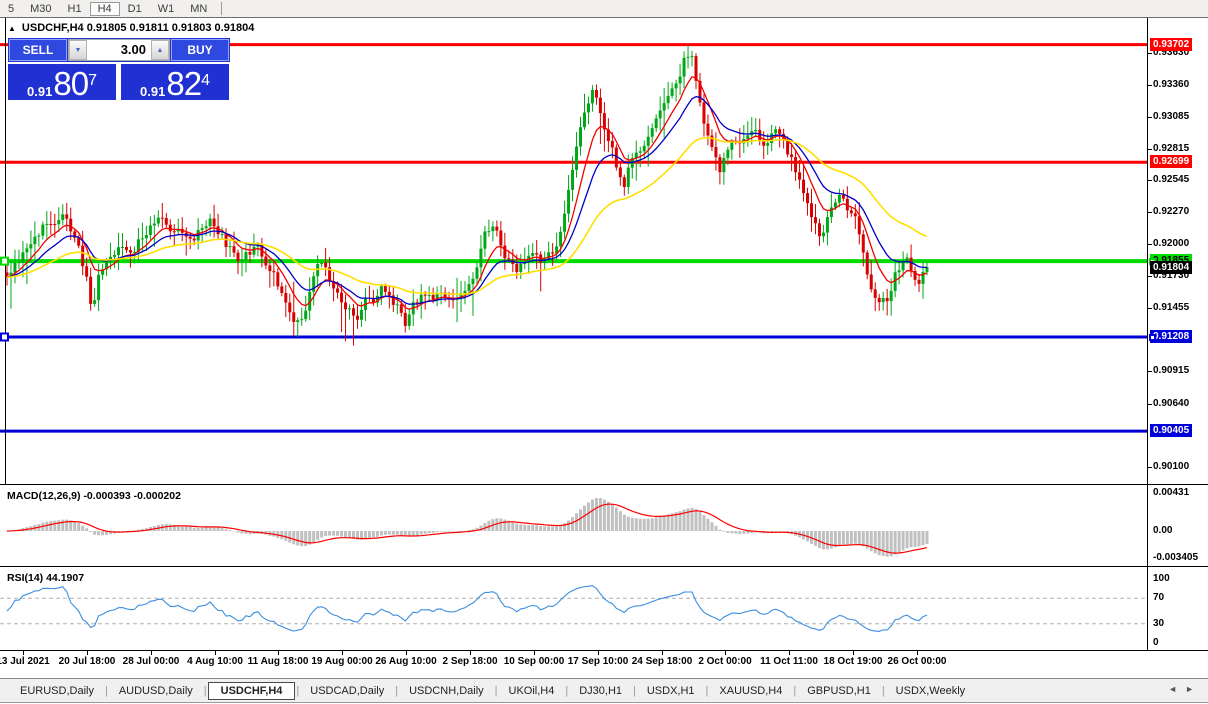 This screenshot has height=704, width=1208. I want to click on sell-price-tile: 0.91 80 7, so click(62, 82).